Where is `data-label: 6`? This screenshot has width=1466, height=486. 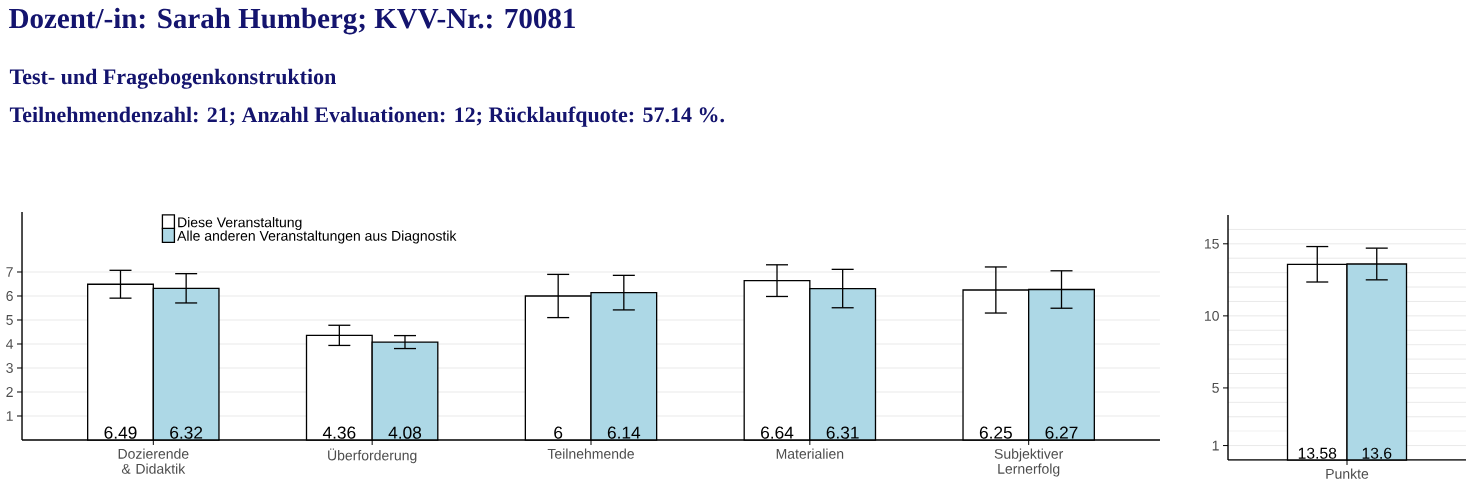
data-label: 6 is located at coordinates (558, 432).